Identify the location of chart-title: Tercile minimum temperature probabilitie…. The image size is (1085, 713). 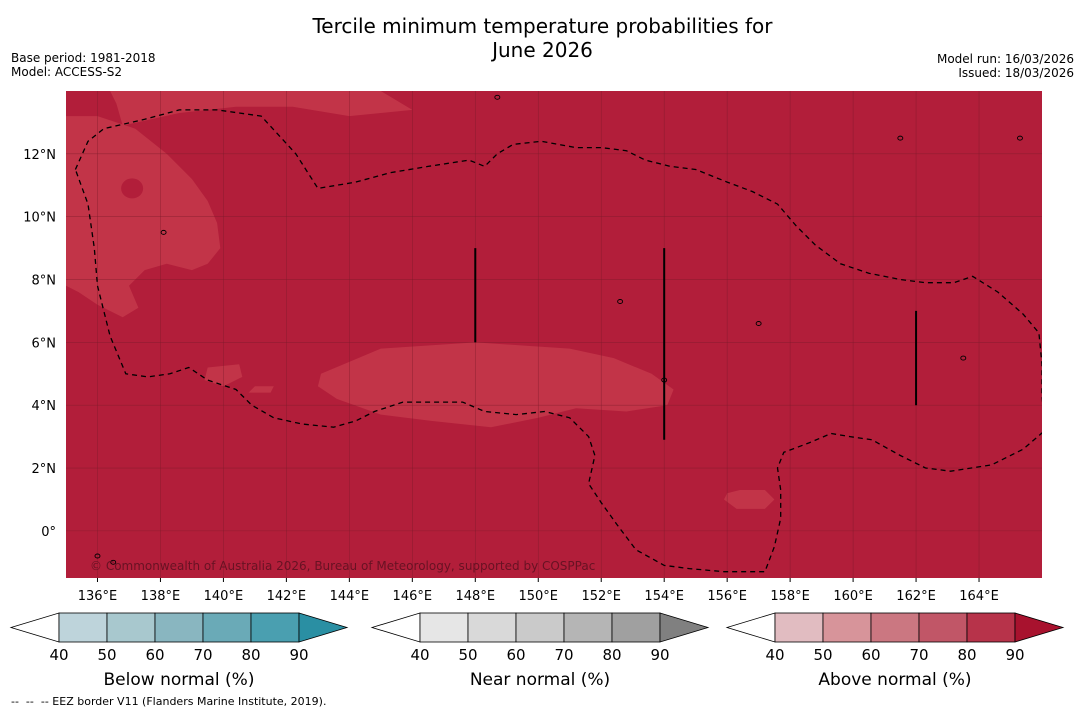
(542, 38).